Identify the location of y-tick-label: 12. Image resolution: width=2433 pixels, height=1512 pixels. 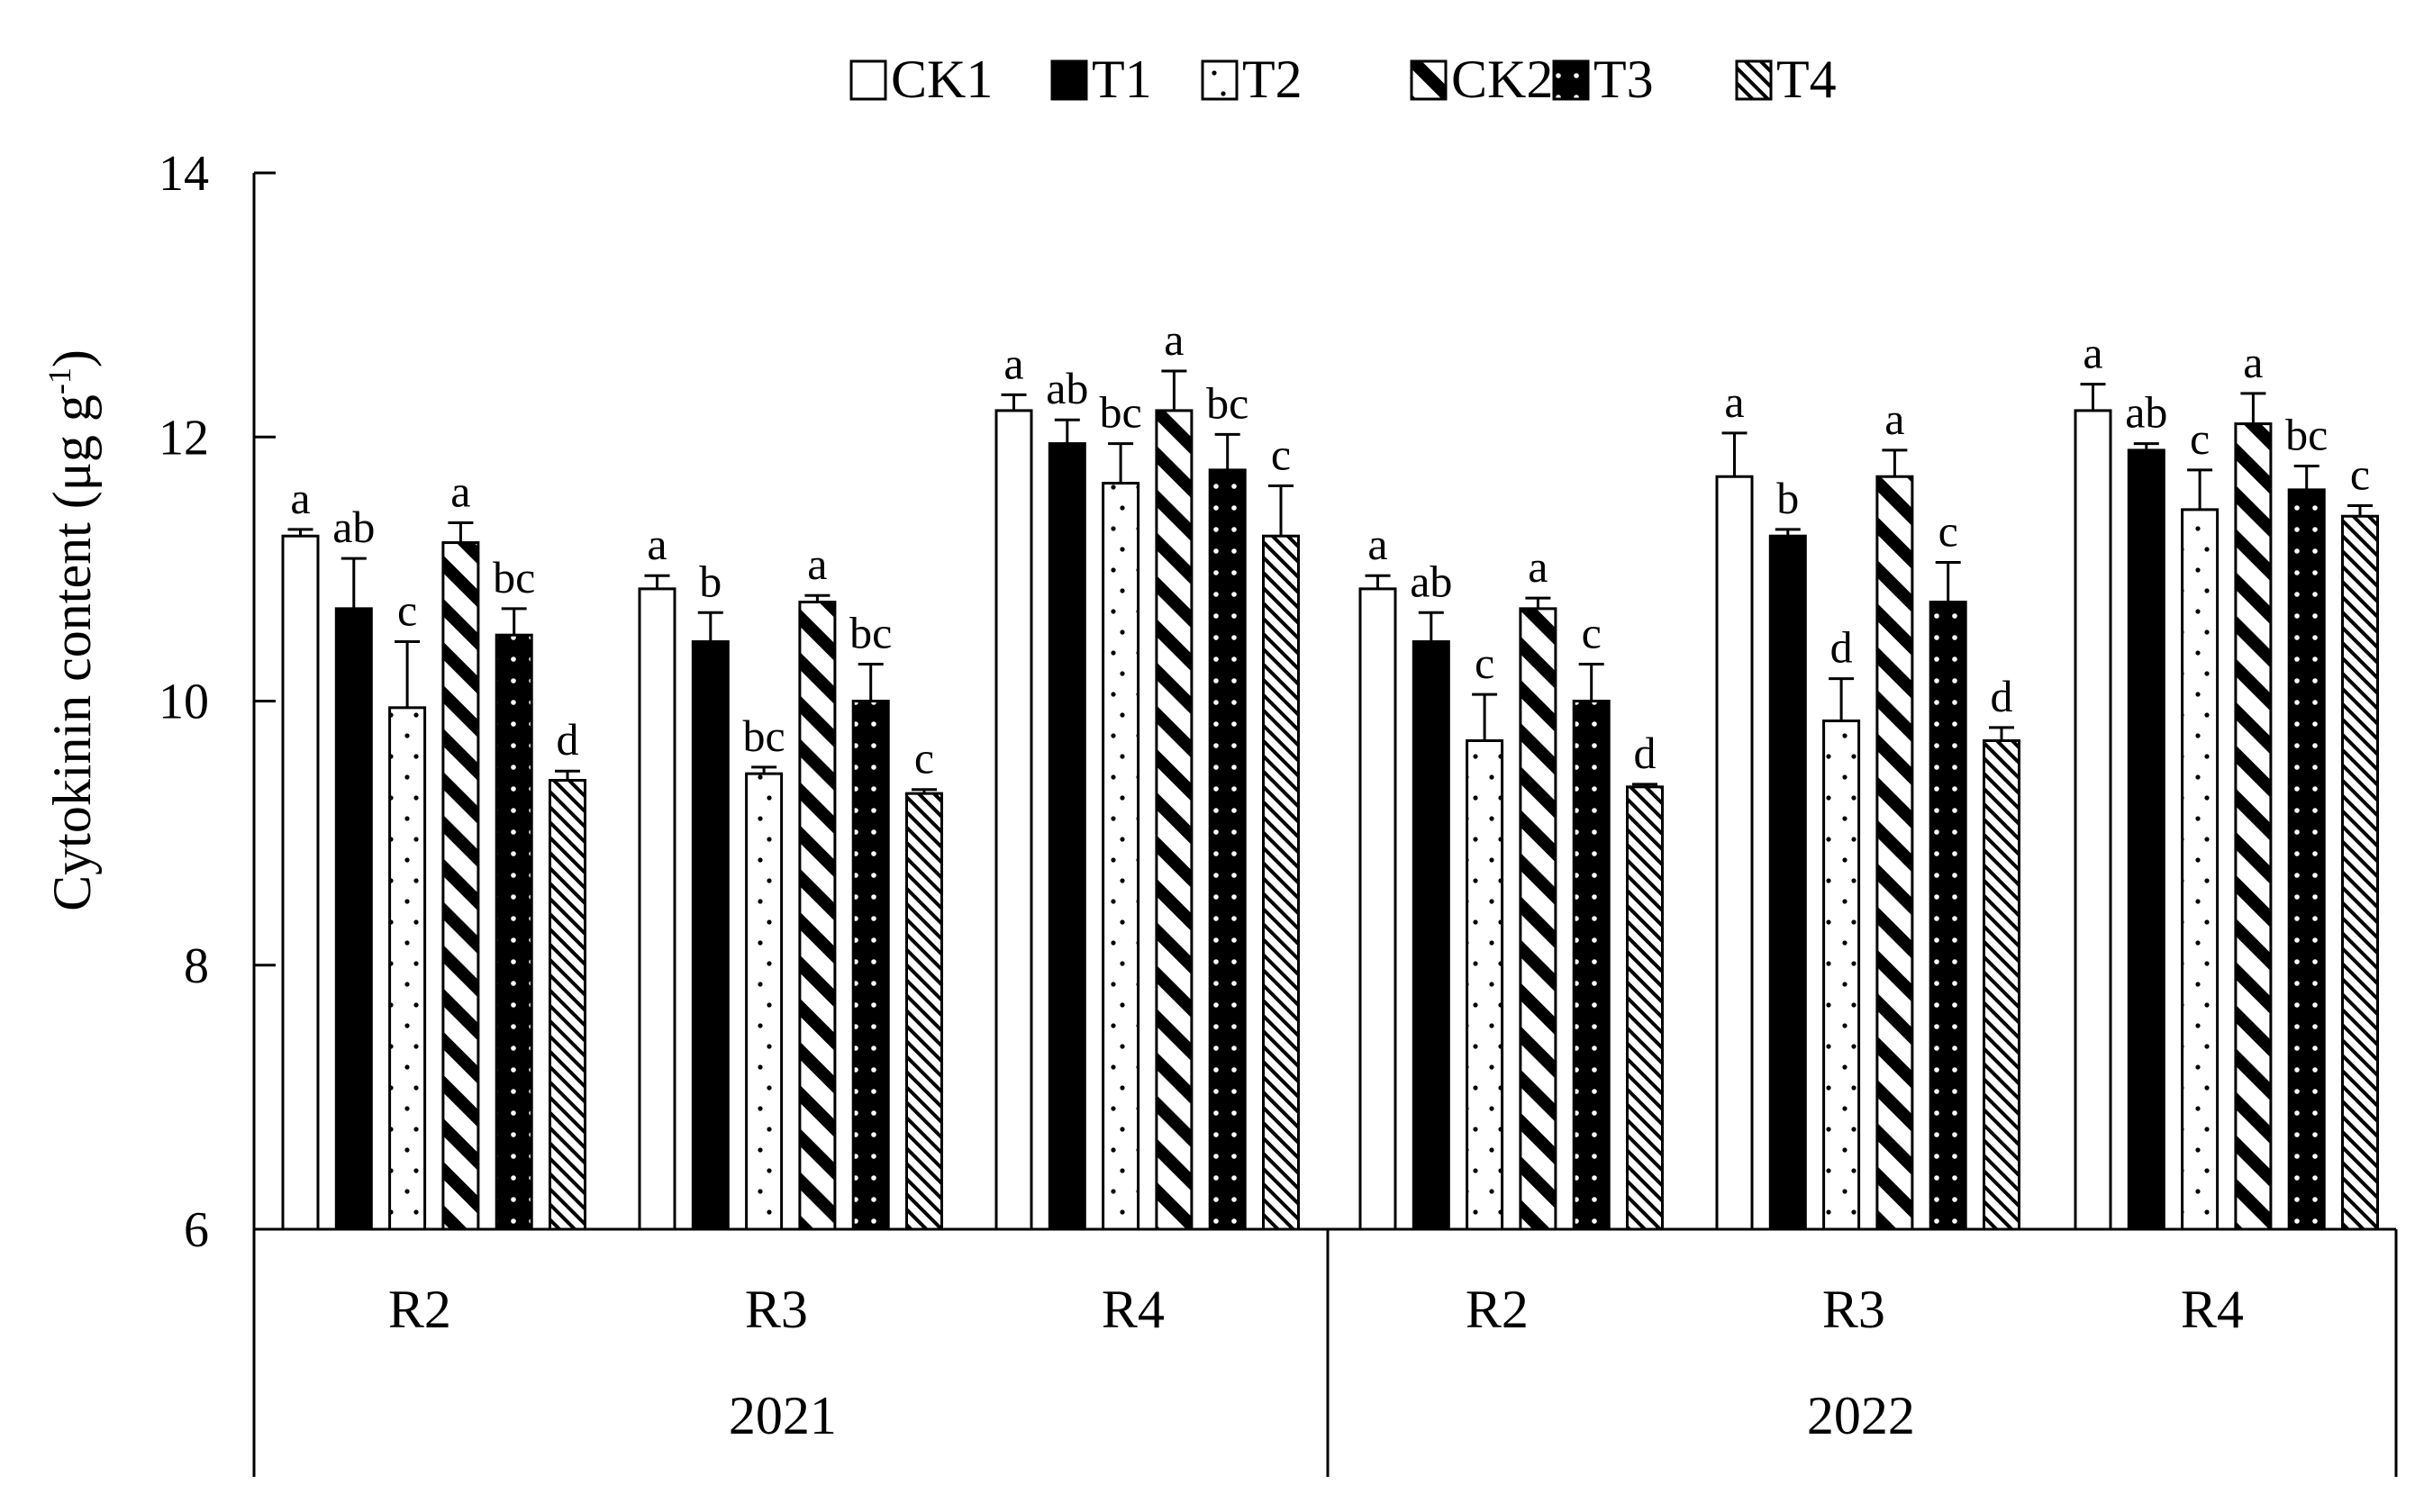
(184, 438).